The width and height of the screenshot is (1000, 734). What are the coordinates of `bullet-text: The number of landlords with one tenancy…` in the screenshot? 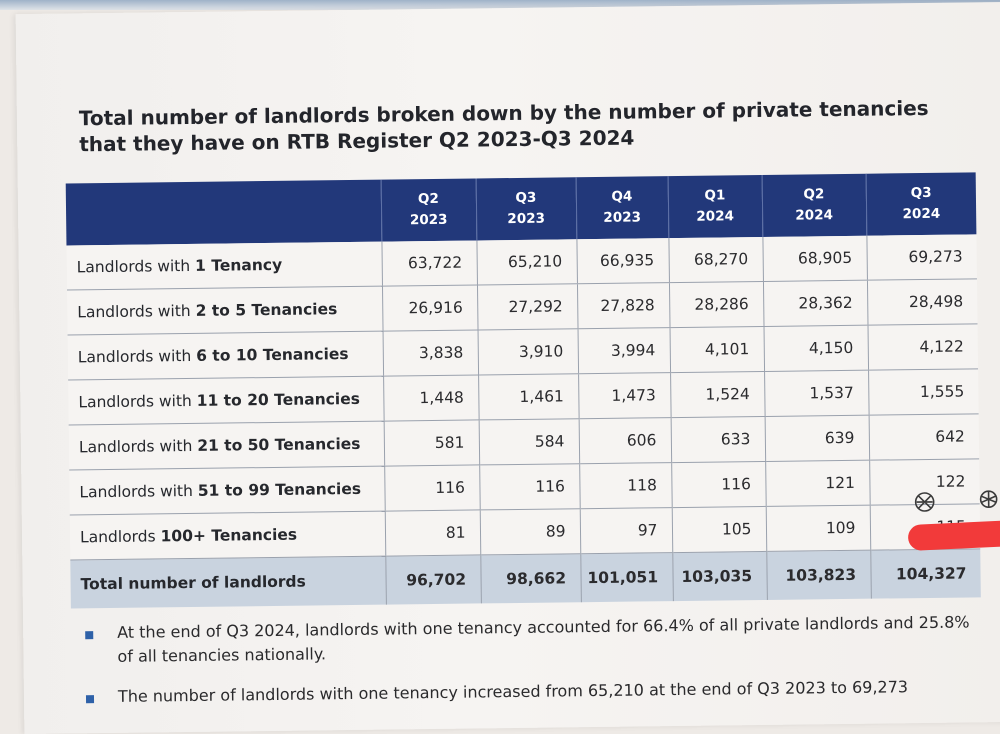 It's located at (513, 691).